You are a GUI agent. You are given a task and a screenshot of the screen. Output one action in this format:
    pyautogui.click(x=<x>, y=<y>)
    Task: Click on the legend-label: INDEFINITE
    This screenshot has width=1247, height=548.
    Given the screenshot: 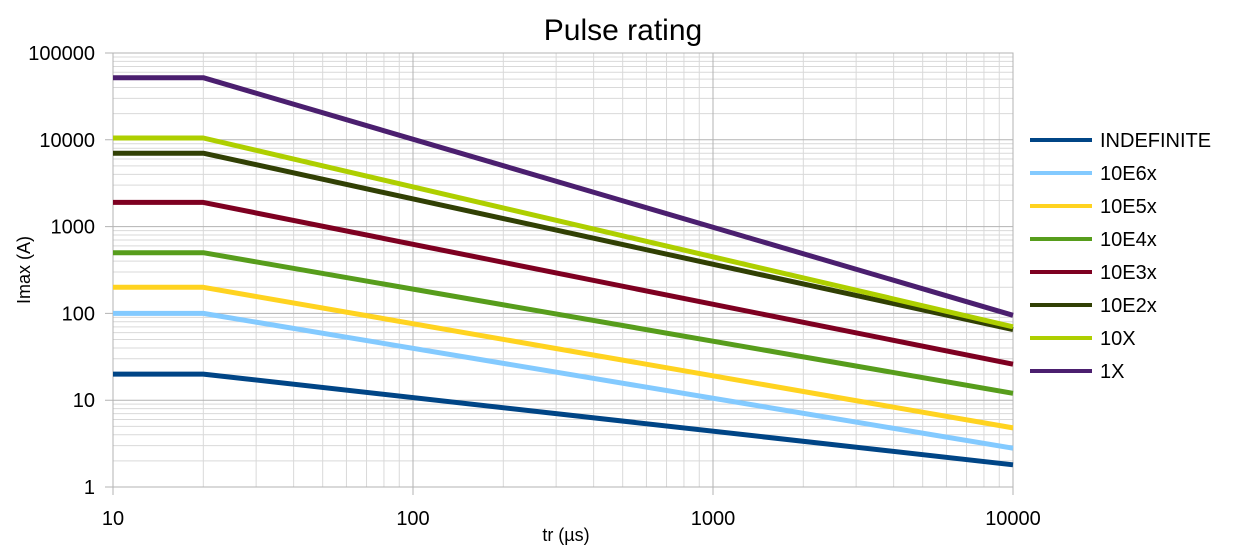 What is the action you would take?
    pyautogui.click(x=1155, y=141)
    